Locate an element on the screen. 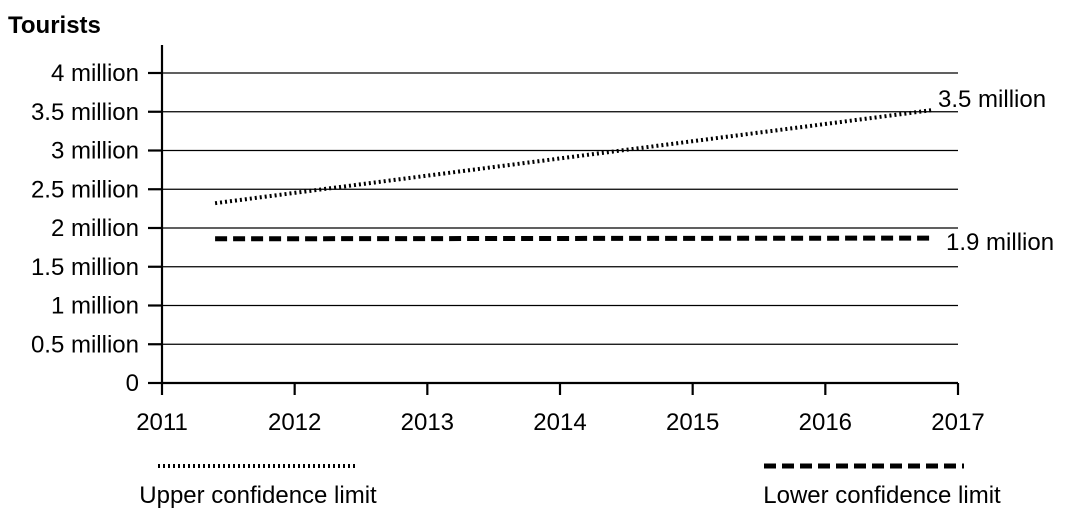 This screenshot has height=515, width=1079. legend-upper-label: Upper confidence limit is located at coordinates (258, 495).